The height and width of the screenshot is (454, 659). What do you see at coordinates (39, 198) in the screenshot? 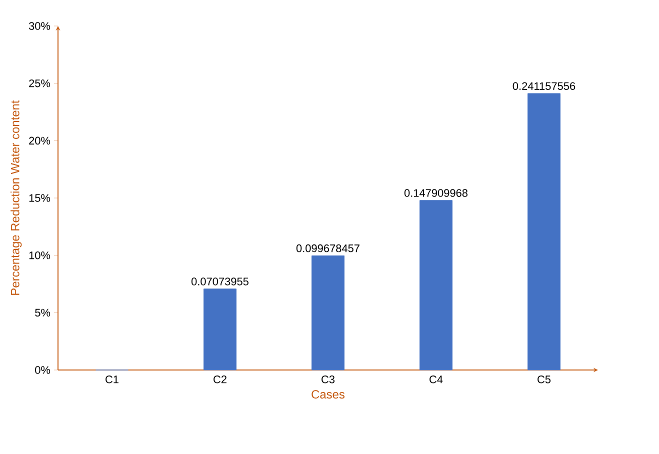
I see `y-tick-label: 15%` at bounding box center [39, 198].